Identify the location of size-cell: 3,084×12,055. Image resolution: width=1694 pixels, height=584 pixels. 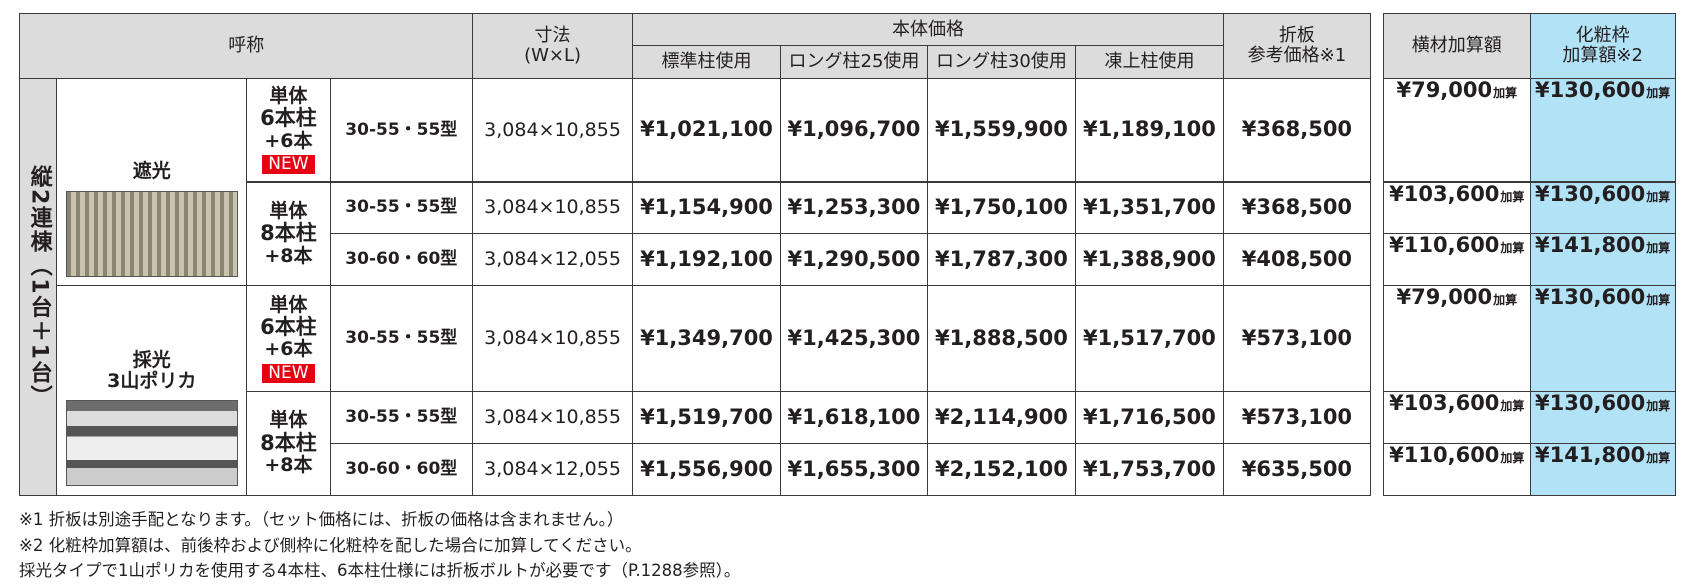
(552, 260).